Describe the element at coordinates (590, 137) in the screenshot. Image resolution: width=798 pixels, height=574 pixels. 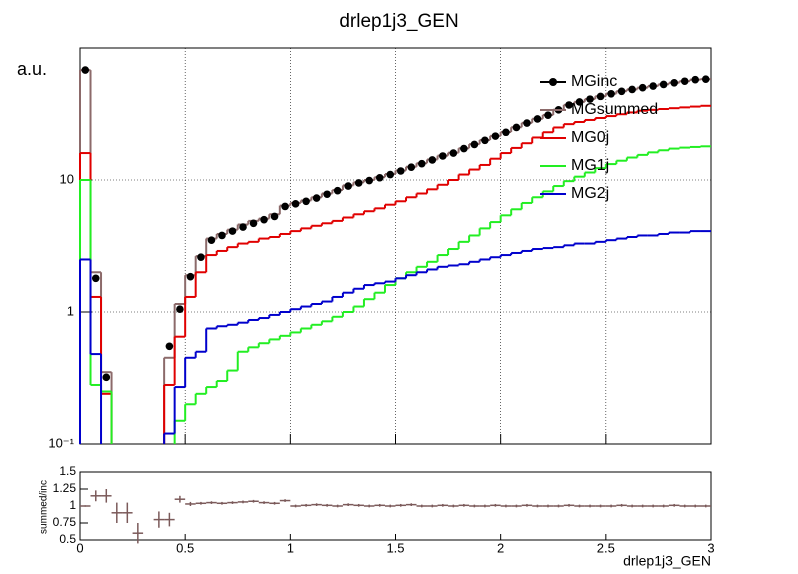
I see `legend-label: MG0j` at that location.